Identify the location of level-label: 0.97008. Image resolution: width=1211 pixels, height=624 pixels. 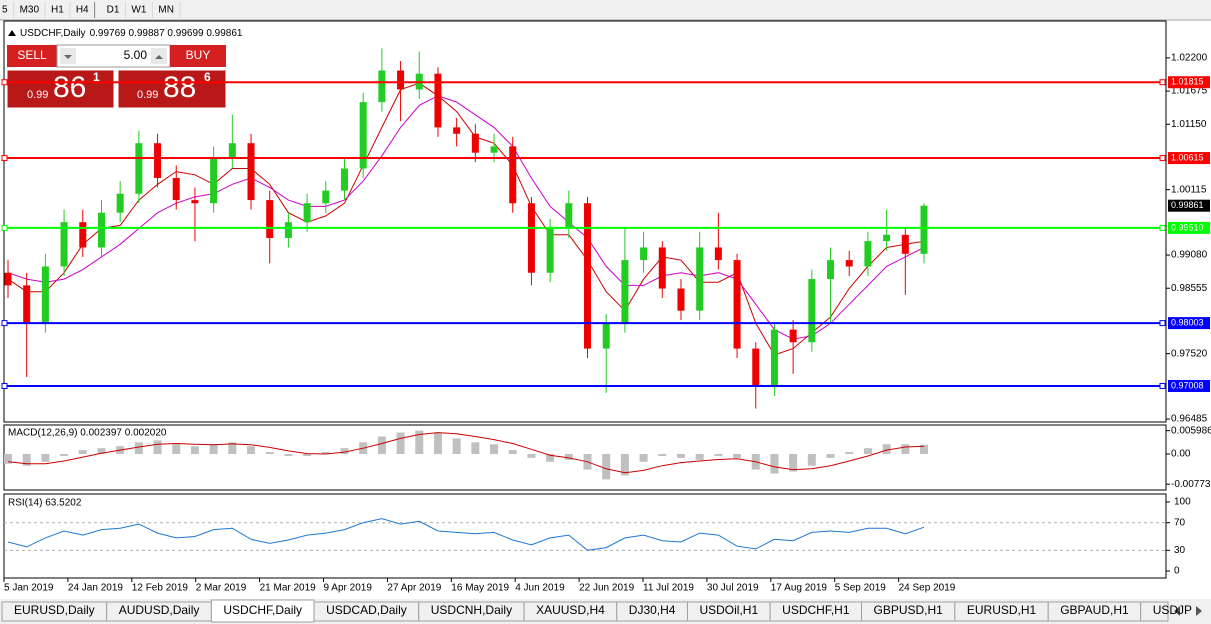
(1187, 385).